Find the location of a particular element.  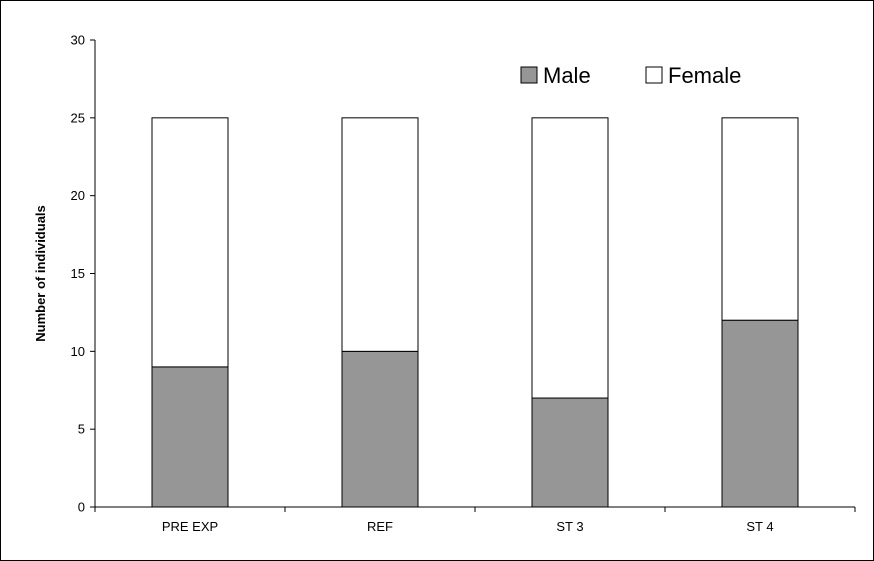

legend-swatch-female is located at coordinates (654, 75).